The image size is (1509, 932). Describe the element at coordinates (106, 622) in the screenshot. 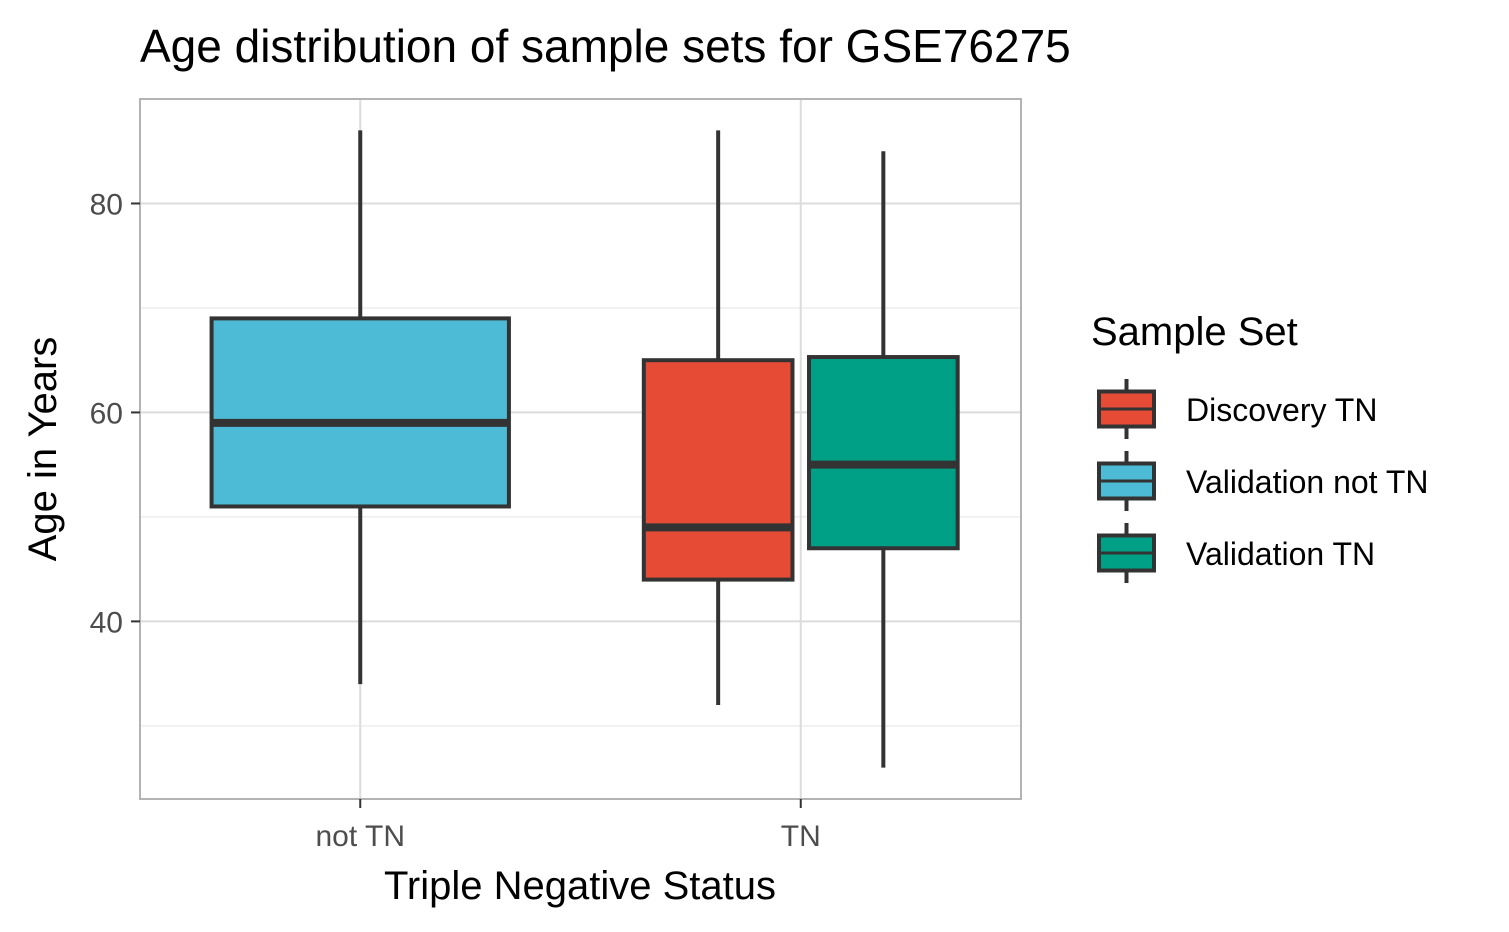

I see `y-tick-label: 40` at that location.